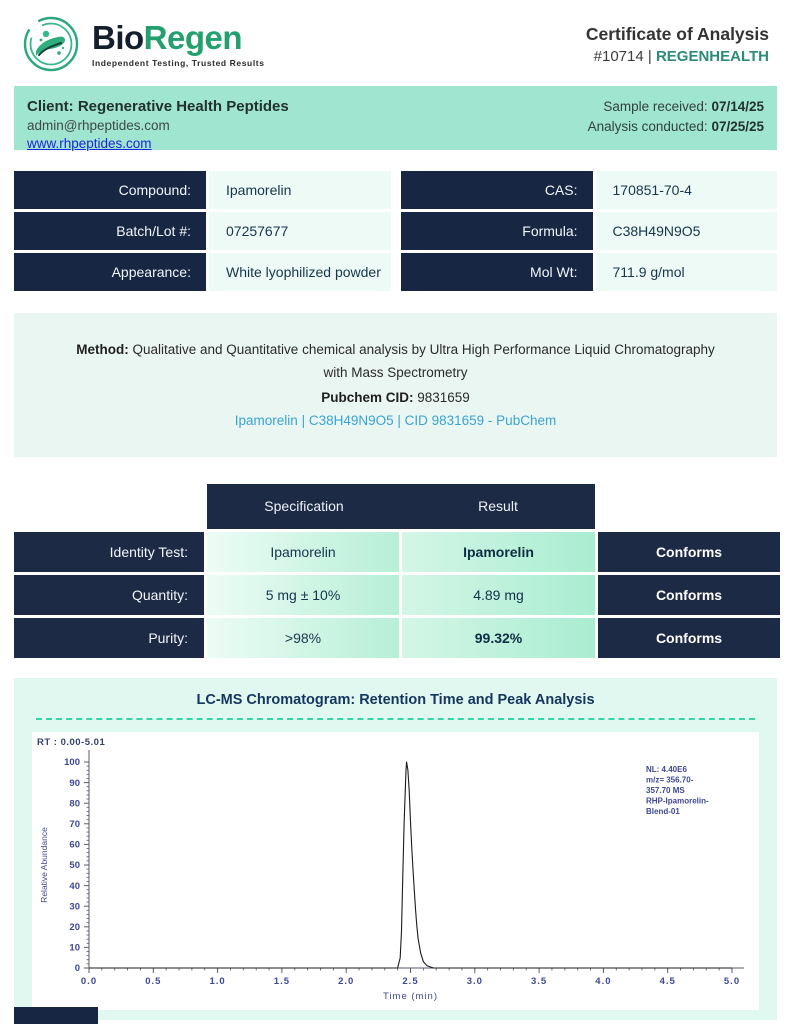 This screenshot has height=1024, width=791. I want to click on purity-result: 99.32%, so click(498, 637).